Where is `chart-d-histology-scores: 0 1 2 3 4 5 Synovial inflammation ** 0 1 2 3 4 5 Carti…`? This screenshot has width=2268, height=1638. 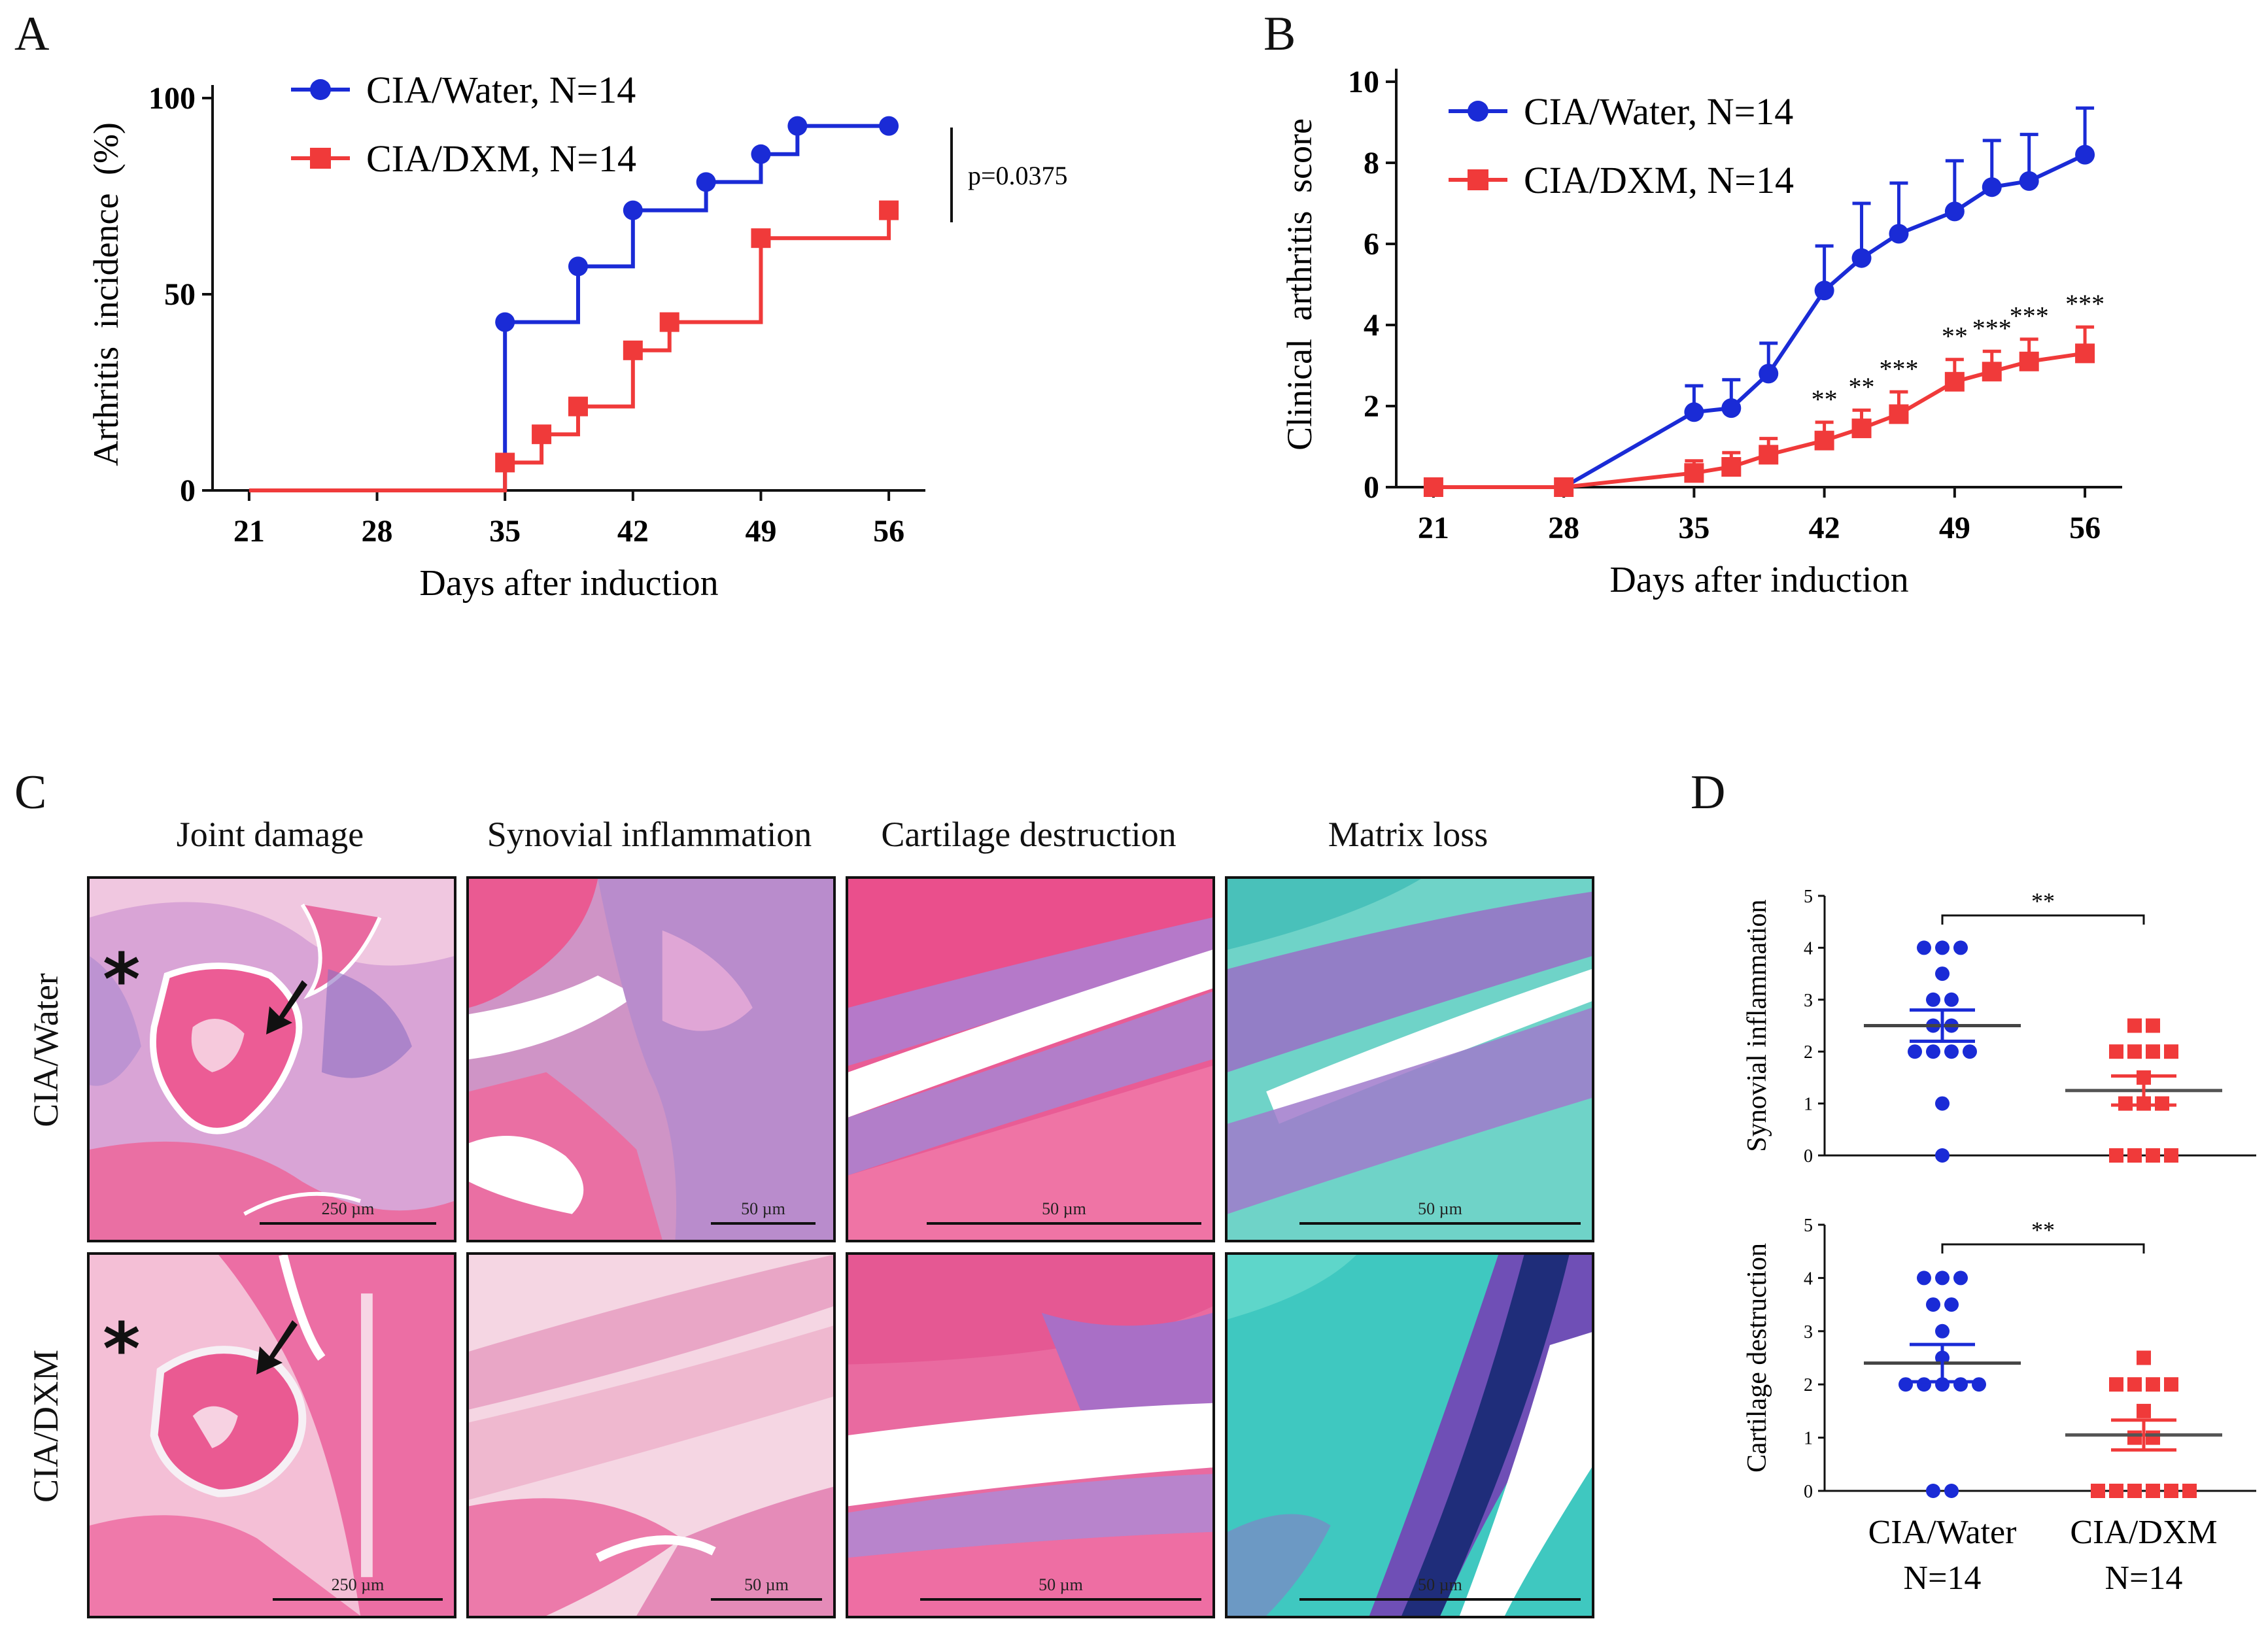
chart-d-histology-scores: 0 1 2 3 4 5 Synovial inflammation ** 0 1 2 3 4 5 Carti… is located at coordinates (1999, 1242).